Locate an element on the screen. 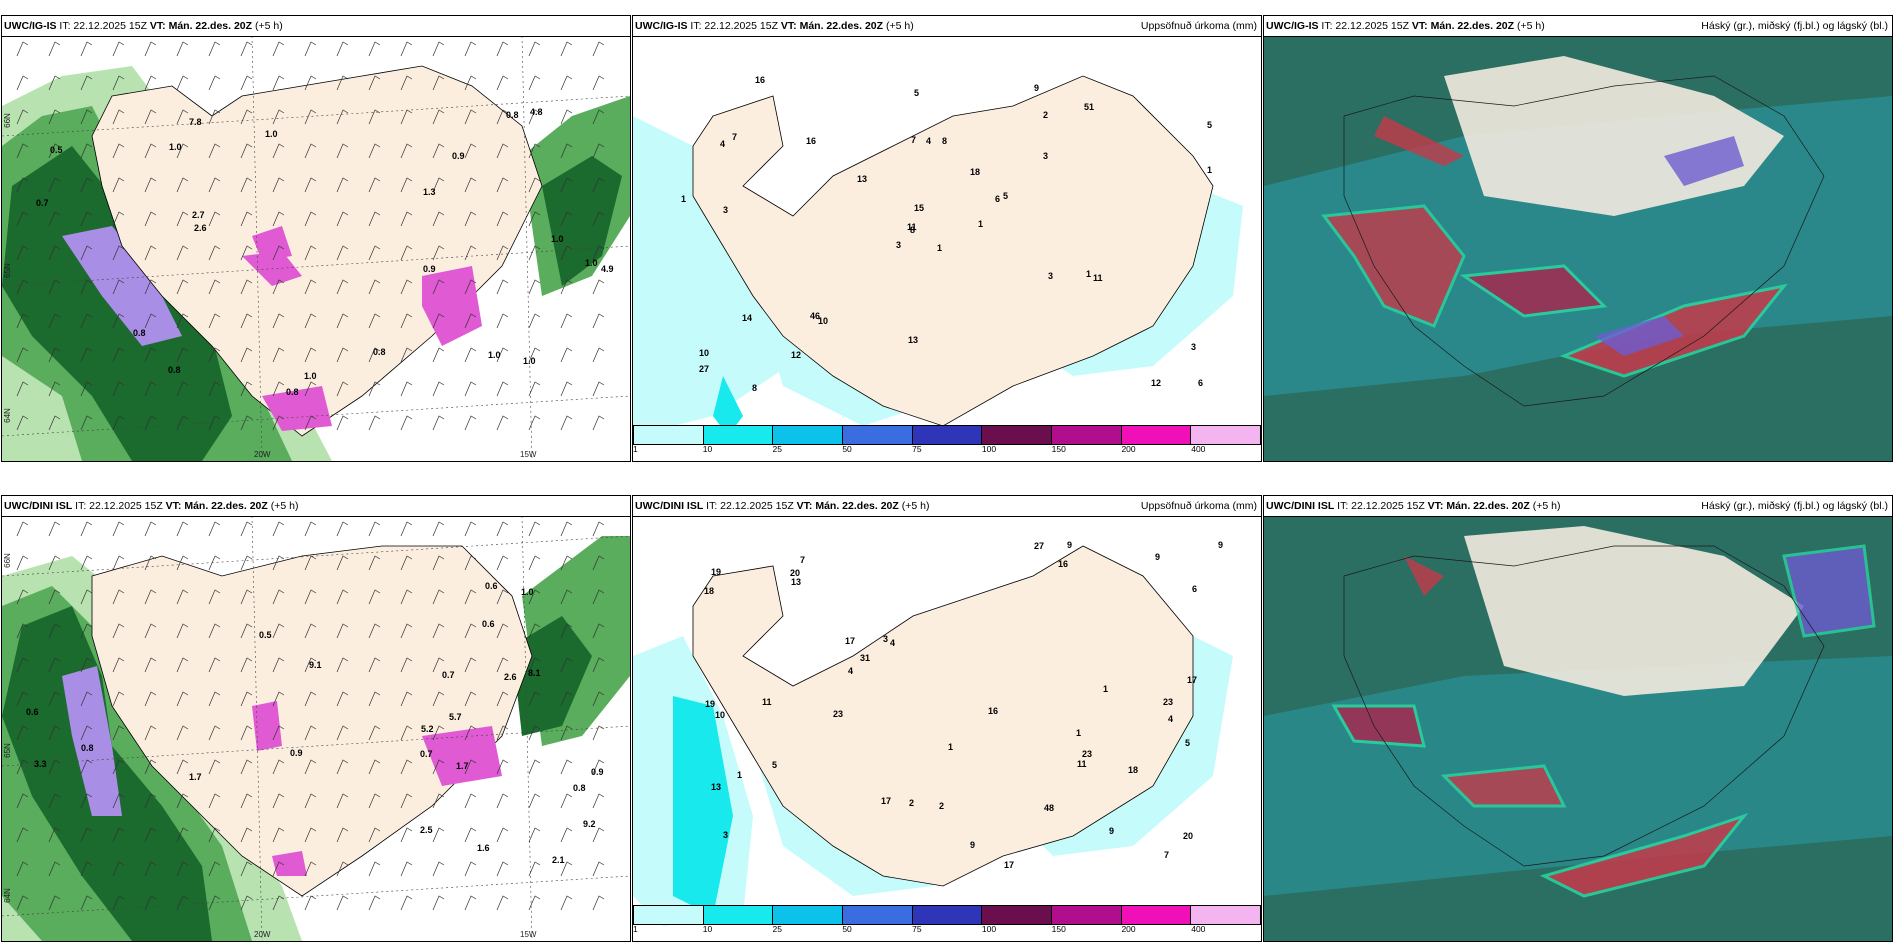 The height and width of the screenshot is (950, 1900). value-label: 18 is located at coordinates (975, 172).